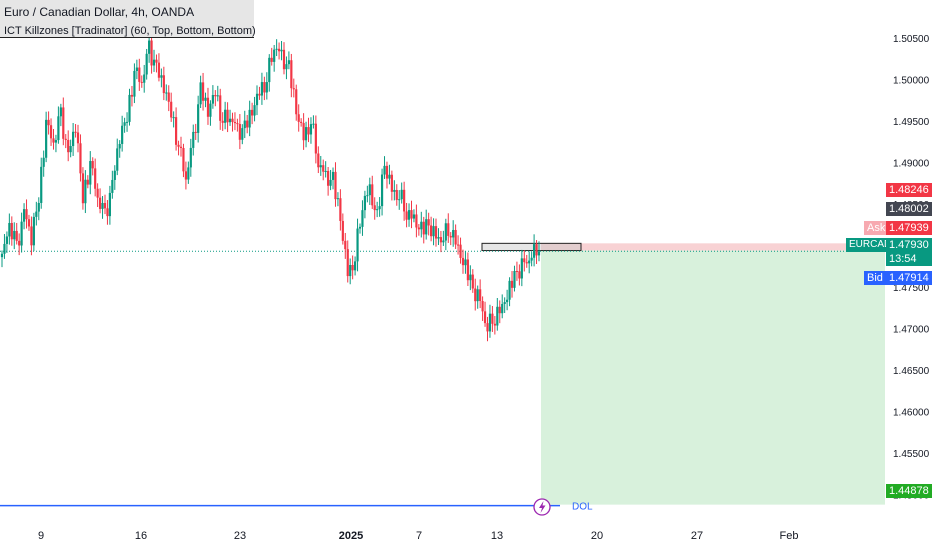 The height and width of the screenshot is (550, 932). I want to click on bid-price-label: 1.47914, so click(909, 278).